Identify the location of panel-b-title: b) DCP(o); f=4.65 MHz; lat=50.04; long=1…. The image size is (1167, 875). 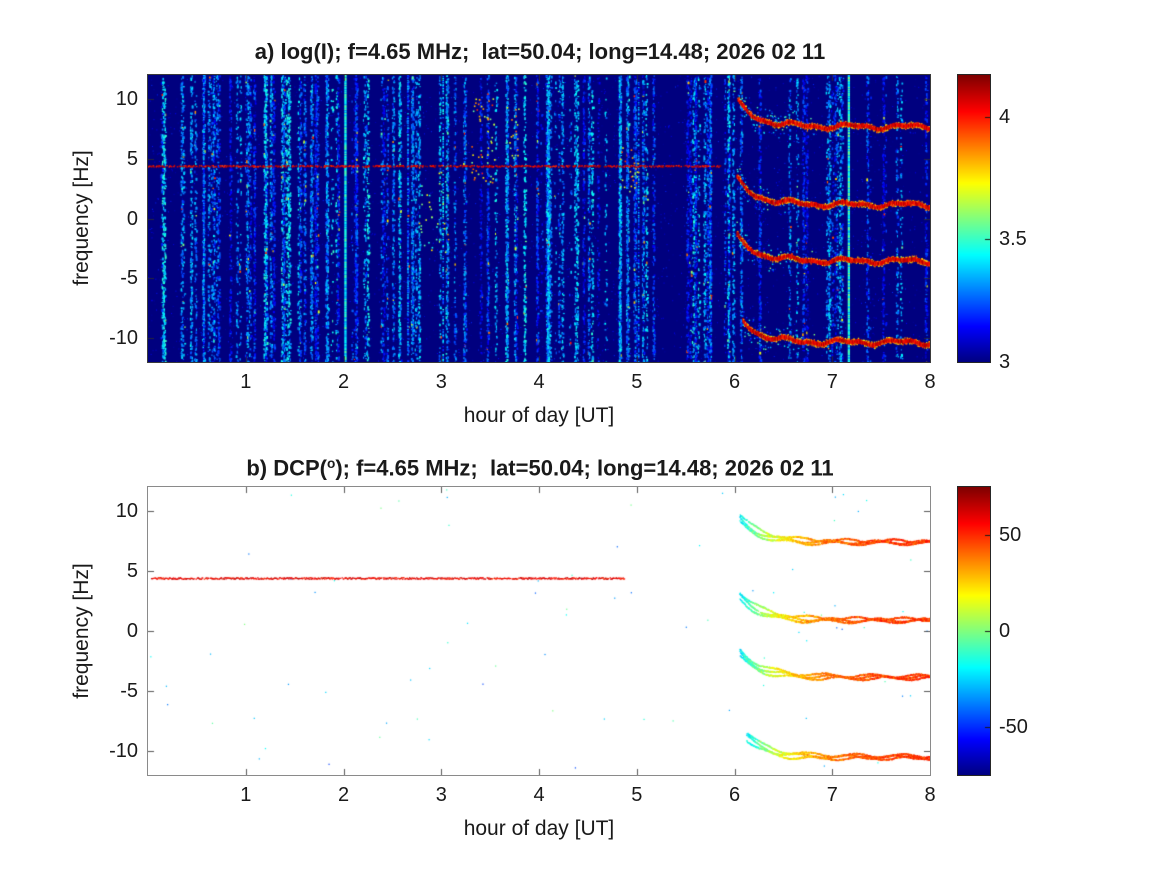
(540, 466).